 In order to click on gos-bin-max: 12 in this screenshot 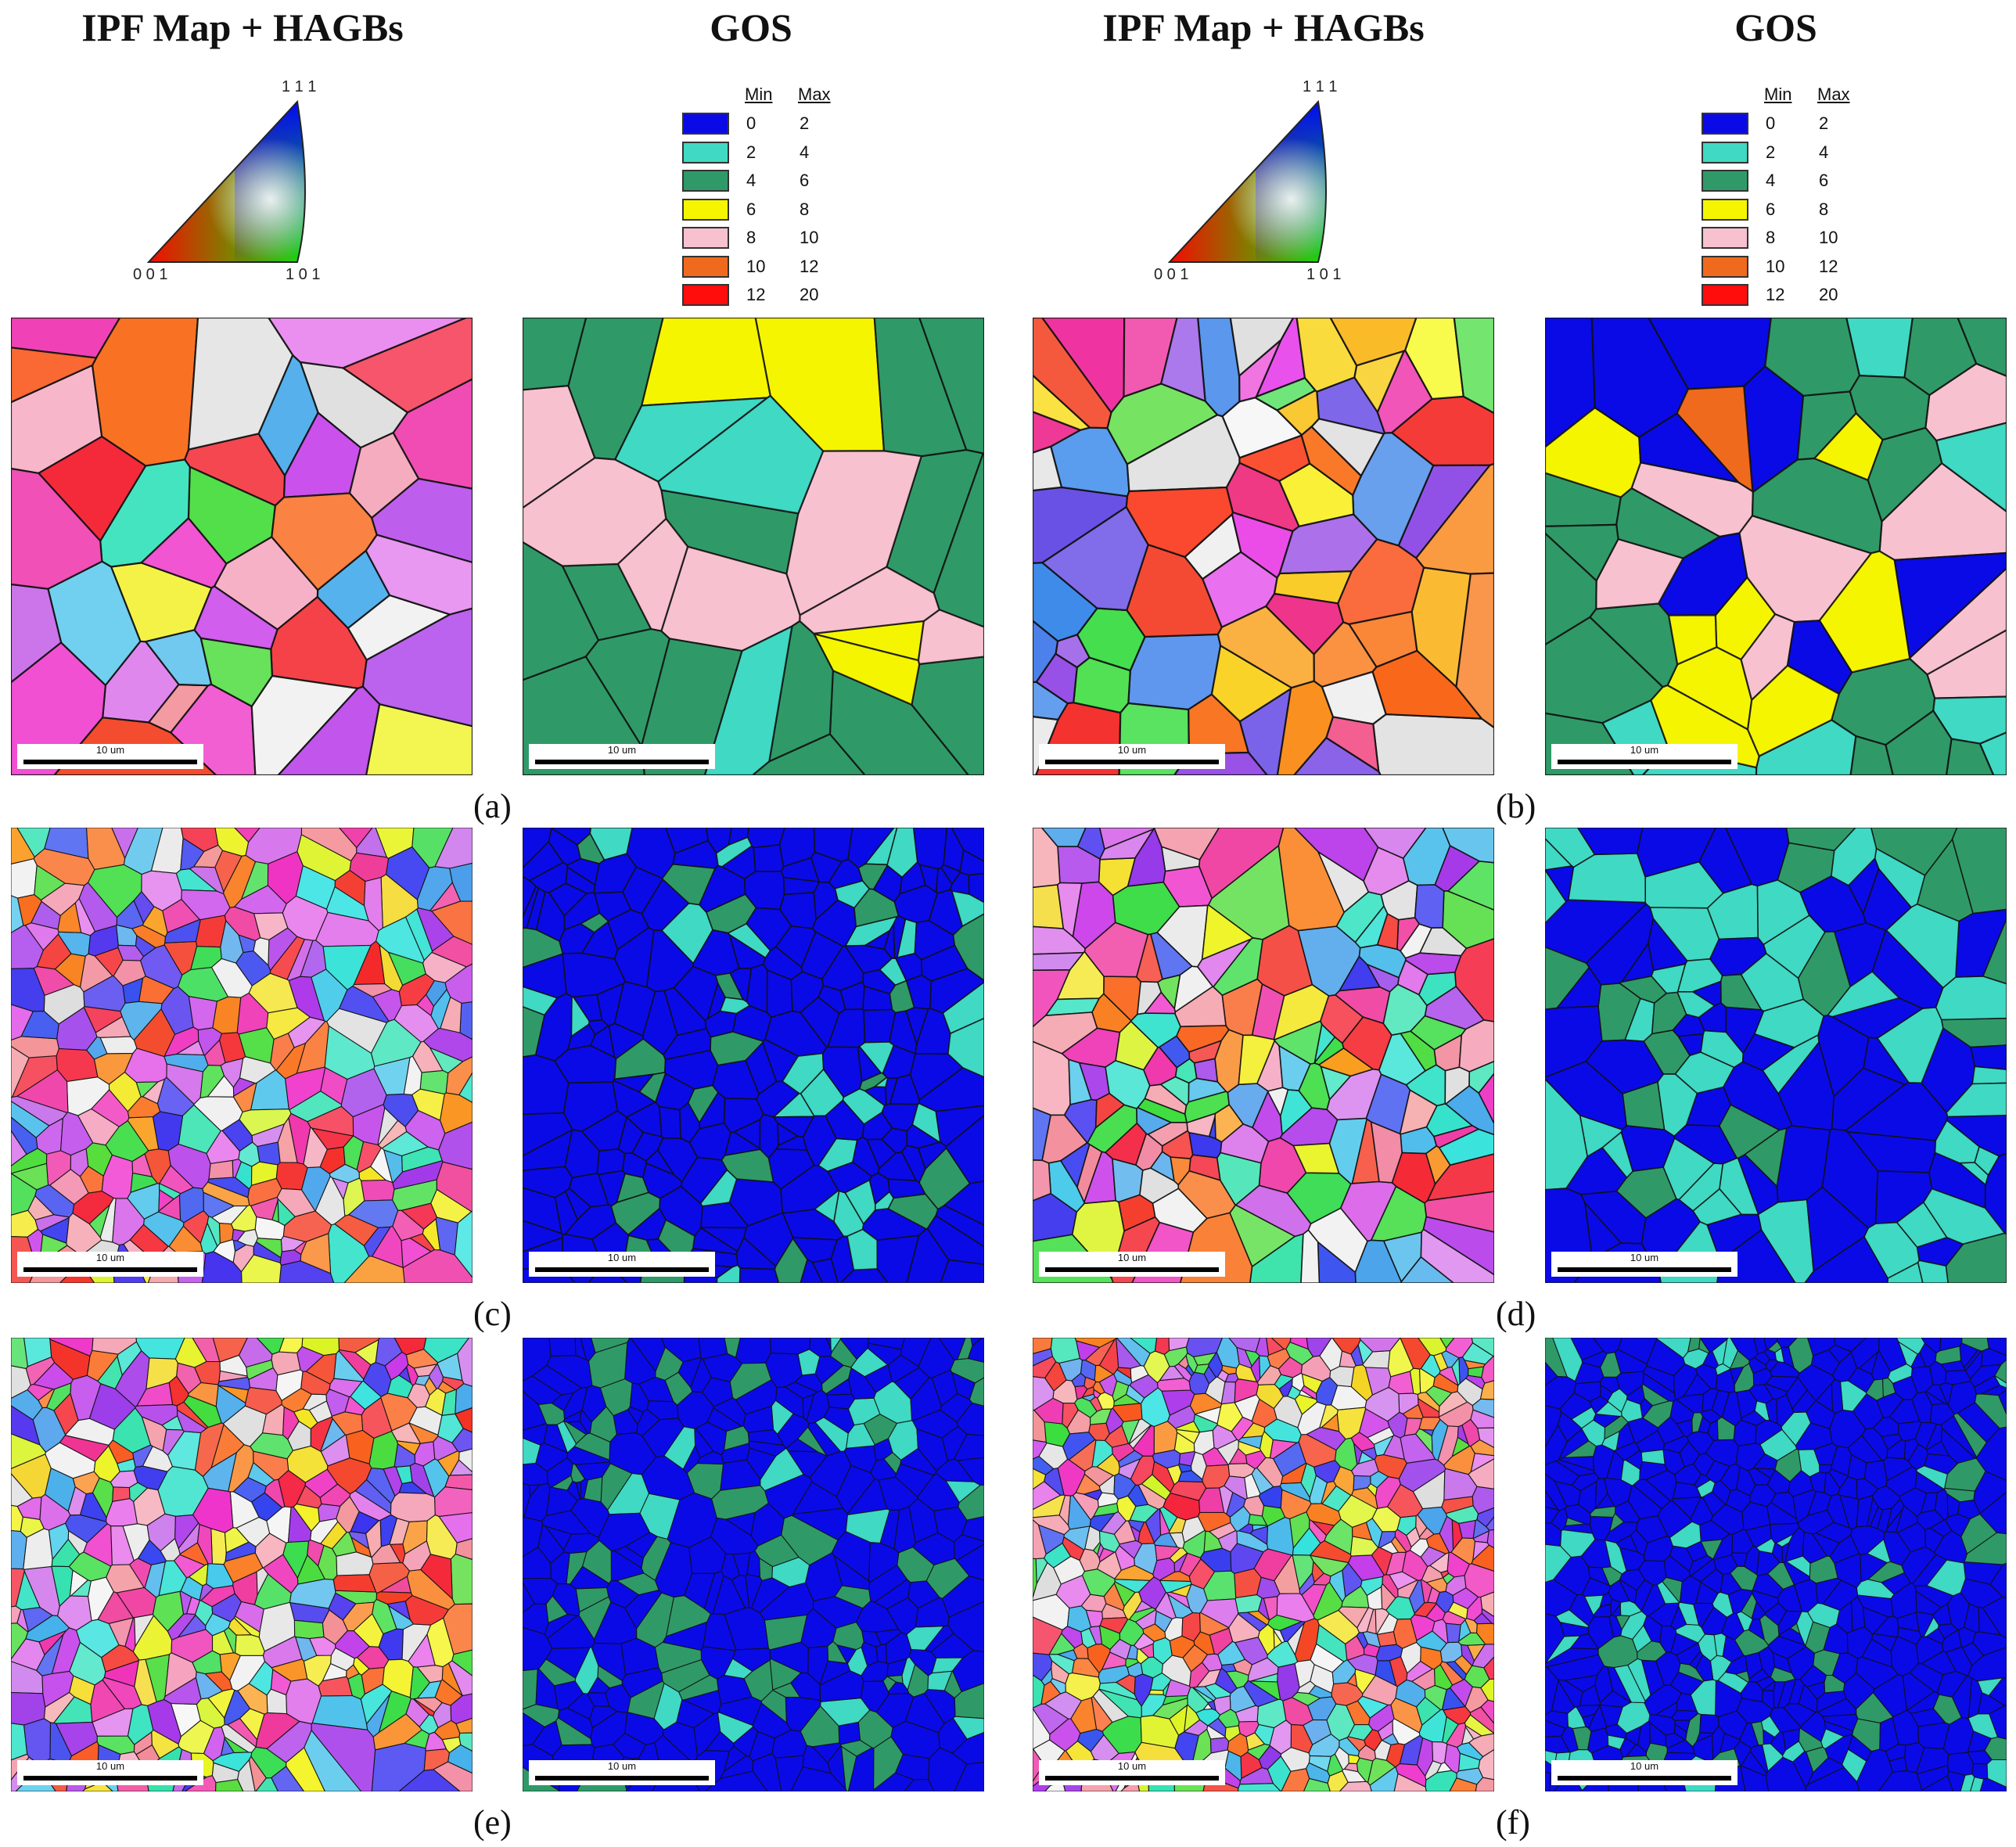, I will do `click(1829, 266)`.